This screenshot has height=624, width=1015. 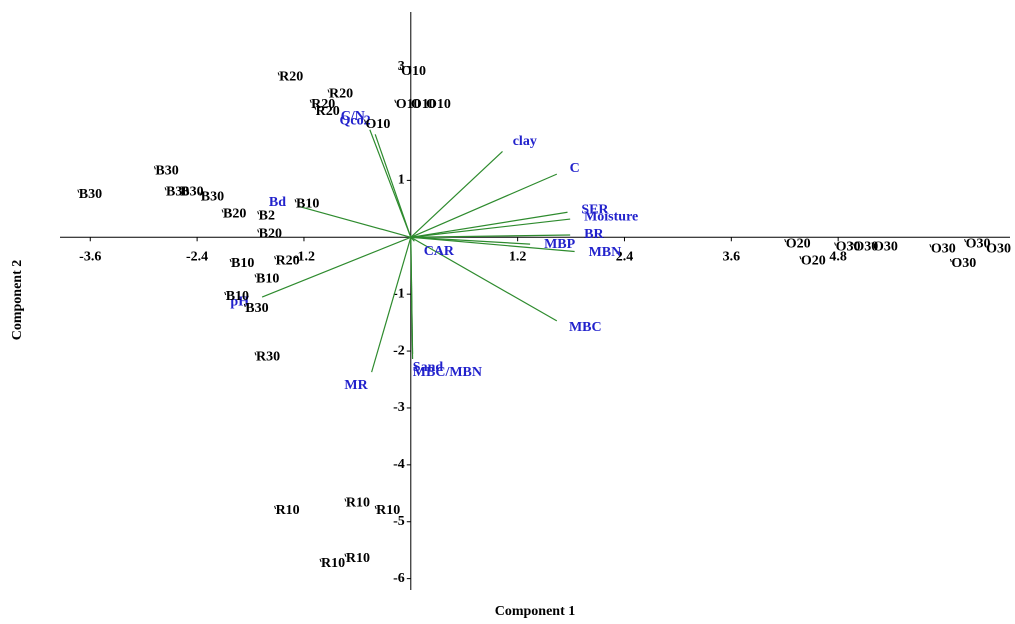 I want to click on y-tick-label: -5, so click(x=399, y=521).